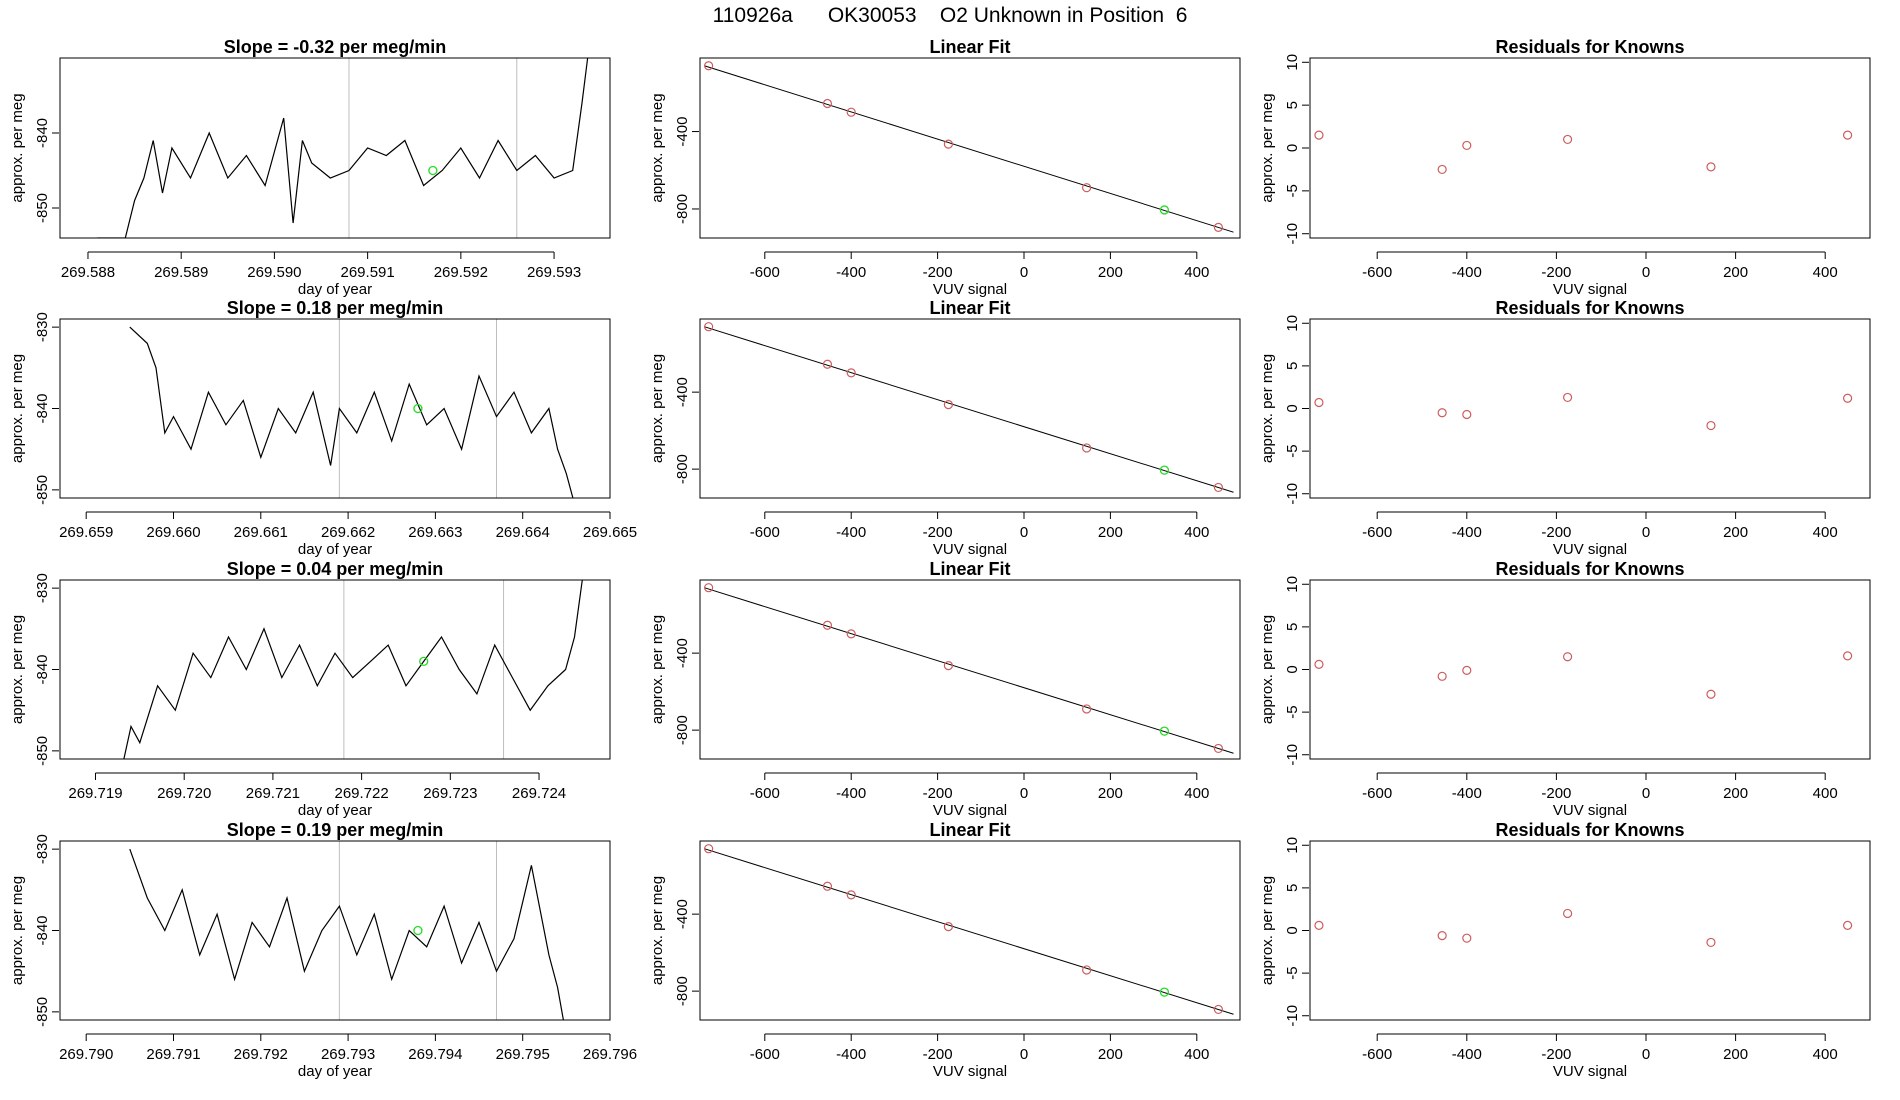 The height and width of the screenshot is (1100, 1900). What do you see at coordinates (42, 669) in the screenshot?
I see `y-tick-label: -840` at bounding box center [42, 669].